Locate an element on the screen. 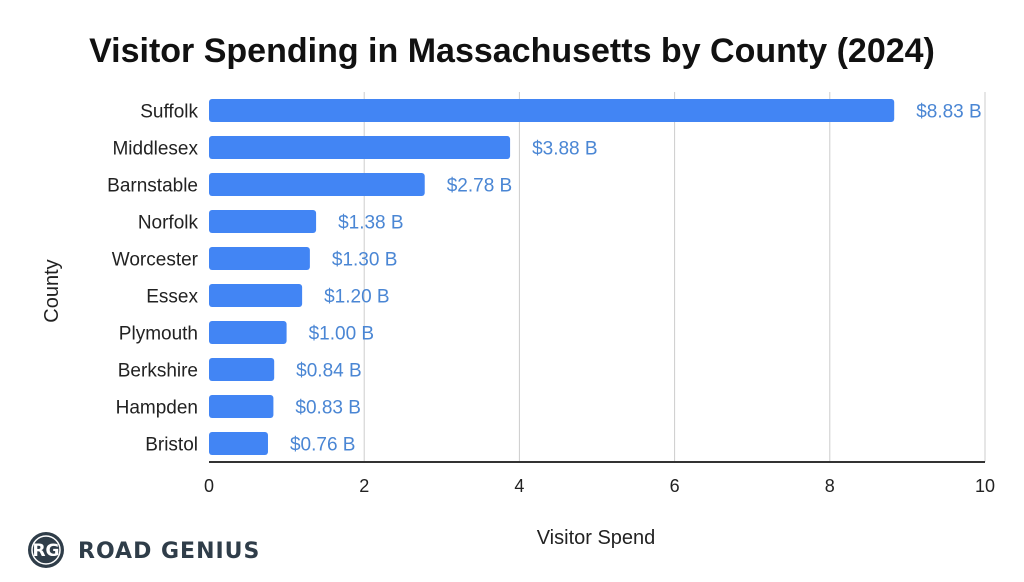 The height and width of the screenshot is (582, 1024). x-tick-label: 4 is located at coordinates (519, 486).